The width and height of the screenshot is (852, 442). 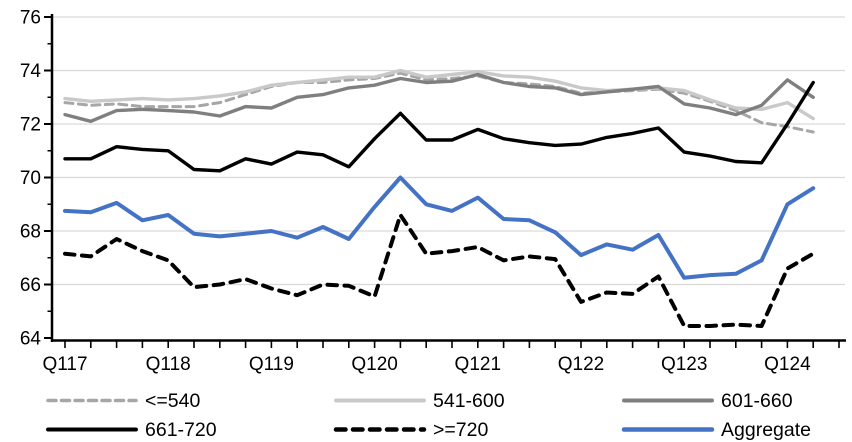 I want to click on series--540, so click(x=439, y=102).